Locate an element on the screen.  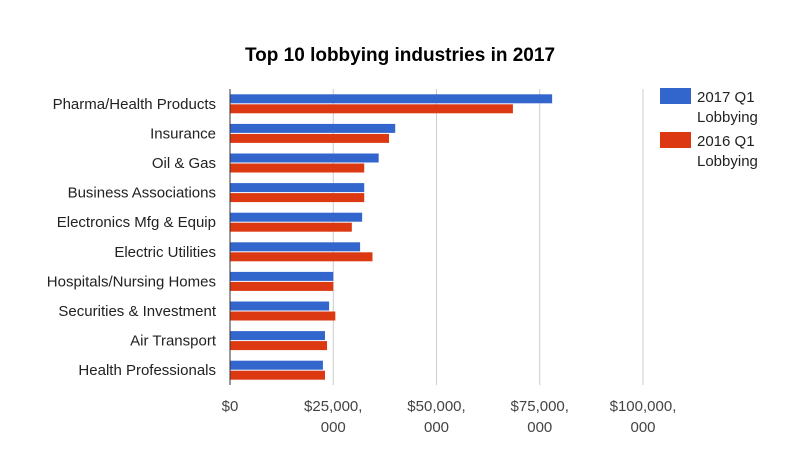
legend-label-0: 2017 Q1 Lobbying is located at coordinates (727, 107).